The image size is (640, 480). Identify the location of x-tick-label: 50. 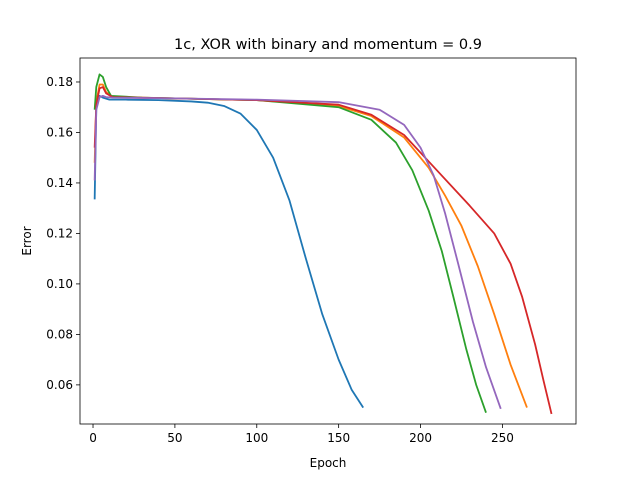
(174, 438).